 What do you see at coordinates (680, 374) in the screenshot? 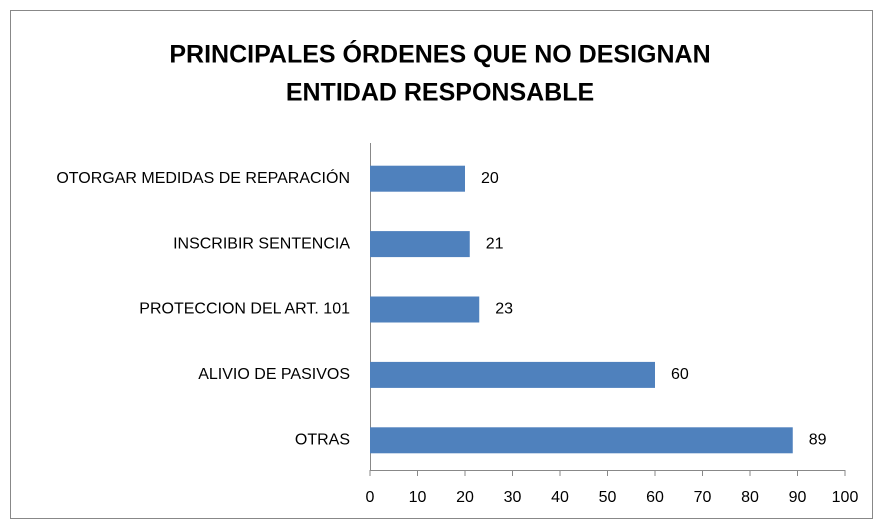
I see `data-label: 60` at bounding box center [680, 374].